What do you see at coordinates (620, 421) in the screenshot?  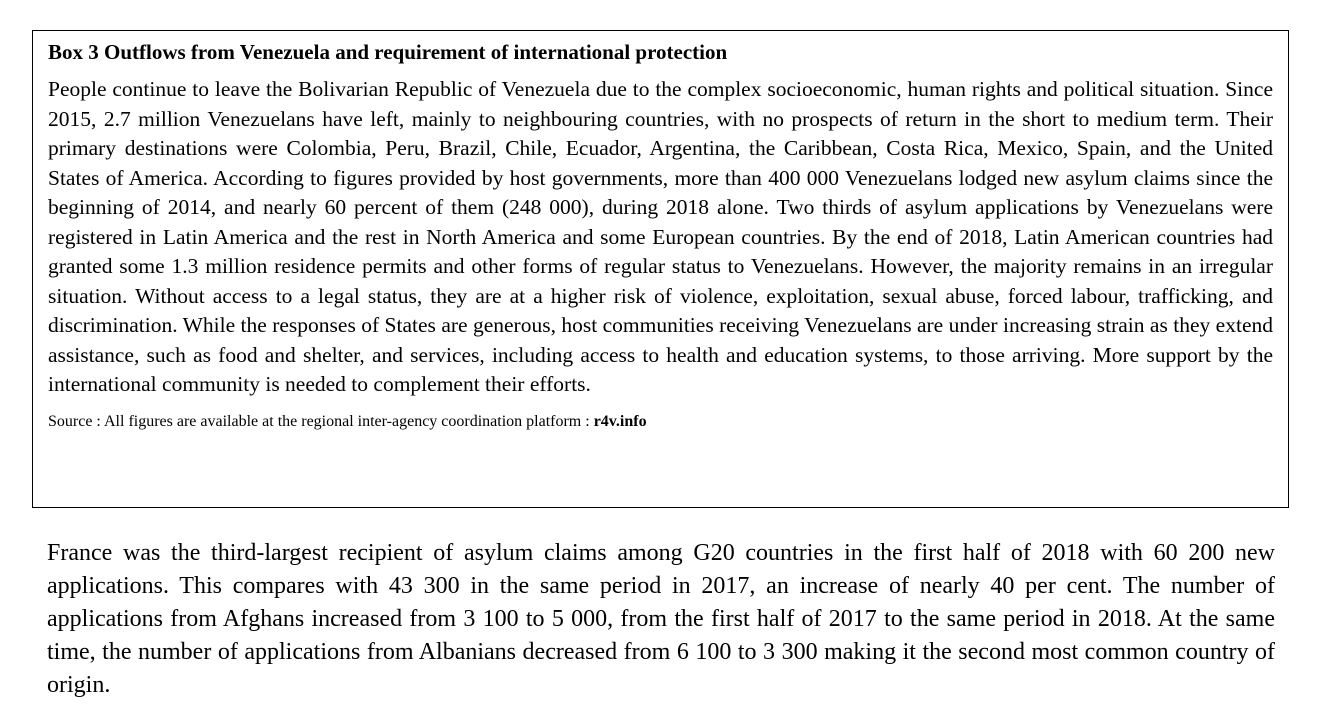 I see `source-link: r4v.info` at bounding box center [620, 421].